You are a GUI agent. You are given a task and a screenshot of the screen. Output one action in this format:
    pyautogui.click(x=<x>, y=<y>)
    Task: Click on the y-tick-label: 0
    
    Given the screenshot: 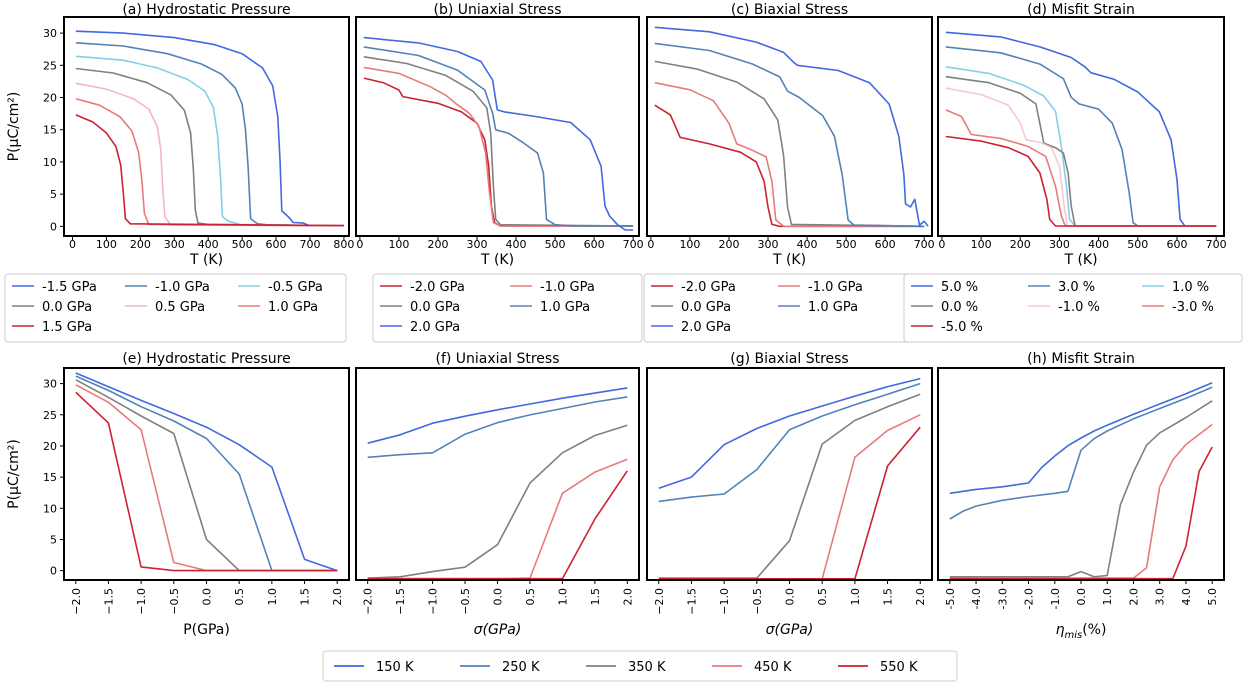 What is the action you would take?
    pyautogui.click(x=53, y=571)
    